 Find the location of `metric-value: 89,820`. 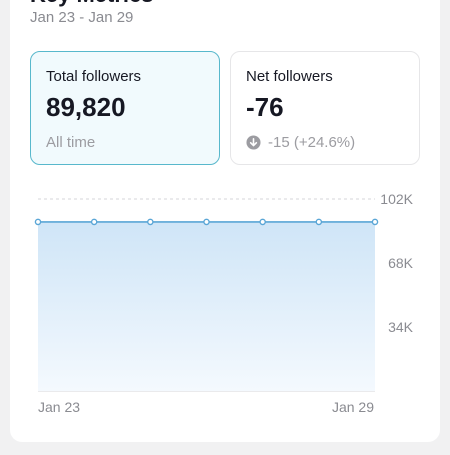

metric-value: 89,820 is located at coordinates (86, 107).